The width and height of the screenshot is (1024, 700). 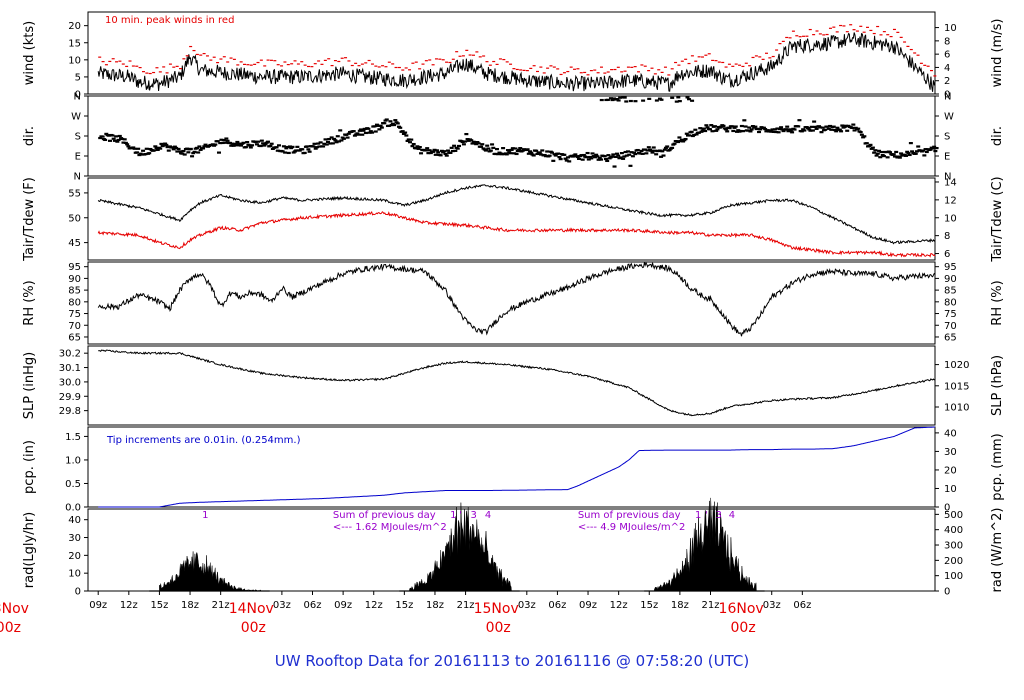 What do you see at coordinates (78, 137) in the screenshot?
I see `dir-left-tick-label: S` at bounding box center [78, 137].